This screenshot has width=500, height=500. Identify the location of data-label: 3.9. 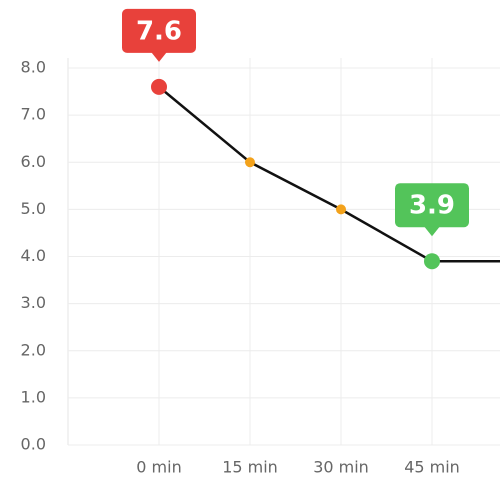
(432, 206).